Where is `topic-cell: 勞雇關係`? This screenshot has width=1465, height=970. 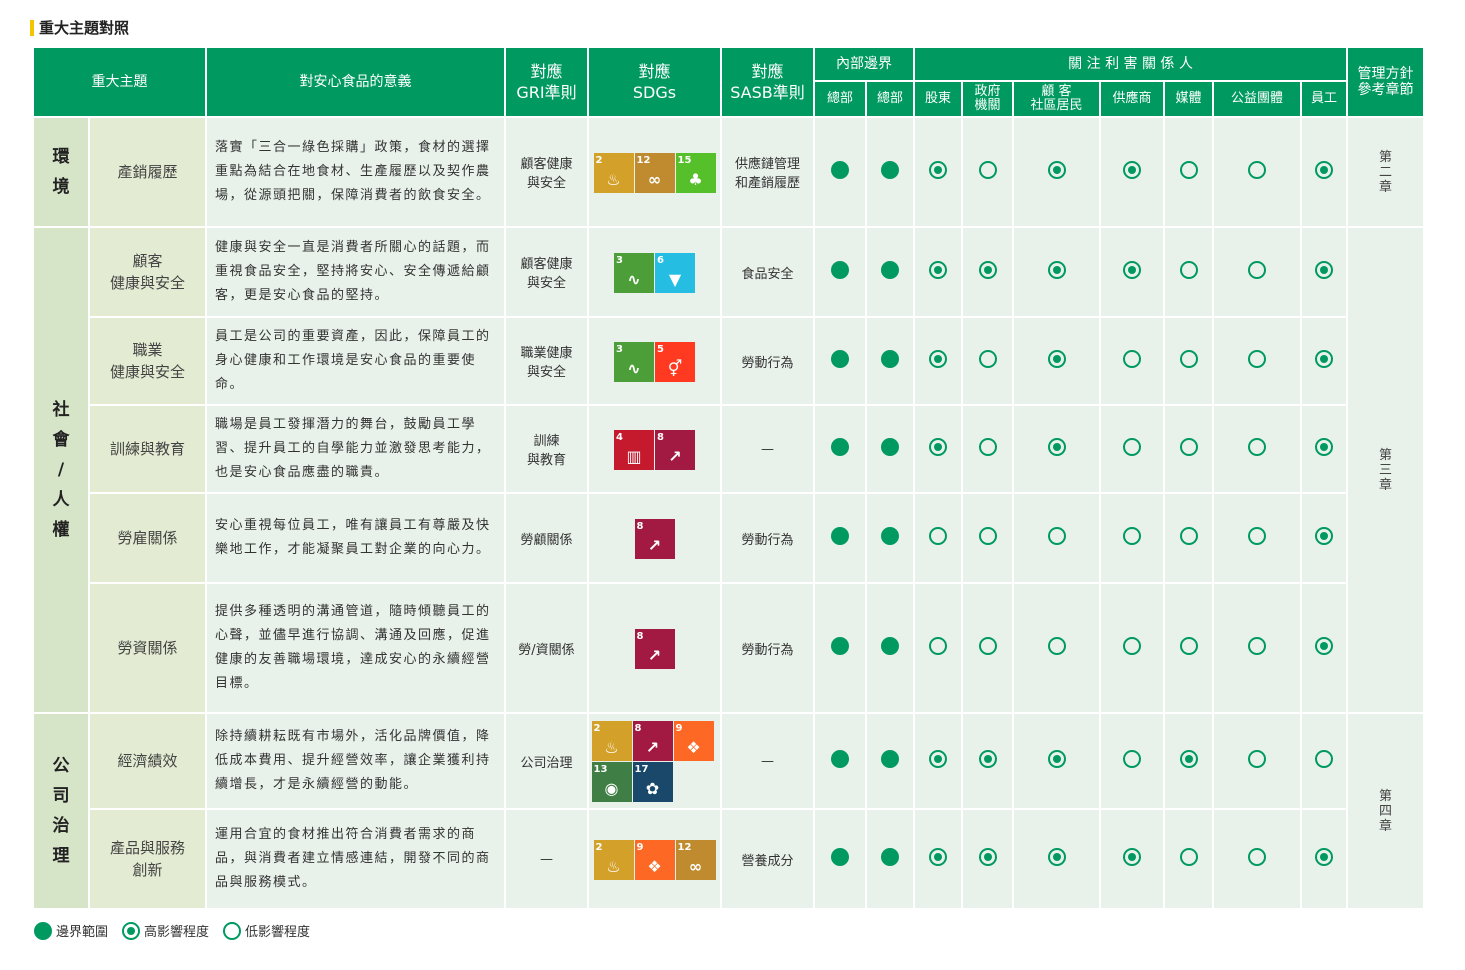 topic-cell: 勞雇關係 is located at coordinates (147, 538).